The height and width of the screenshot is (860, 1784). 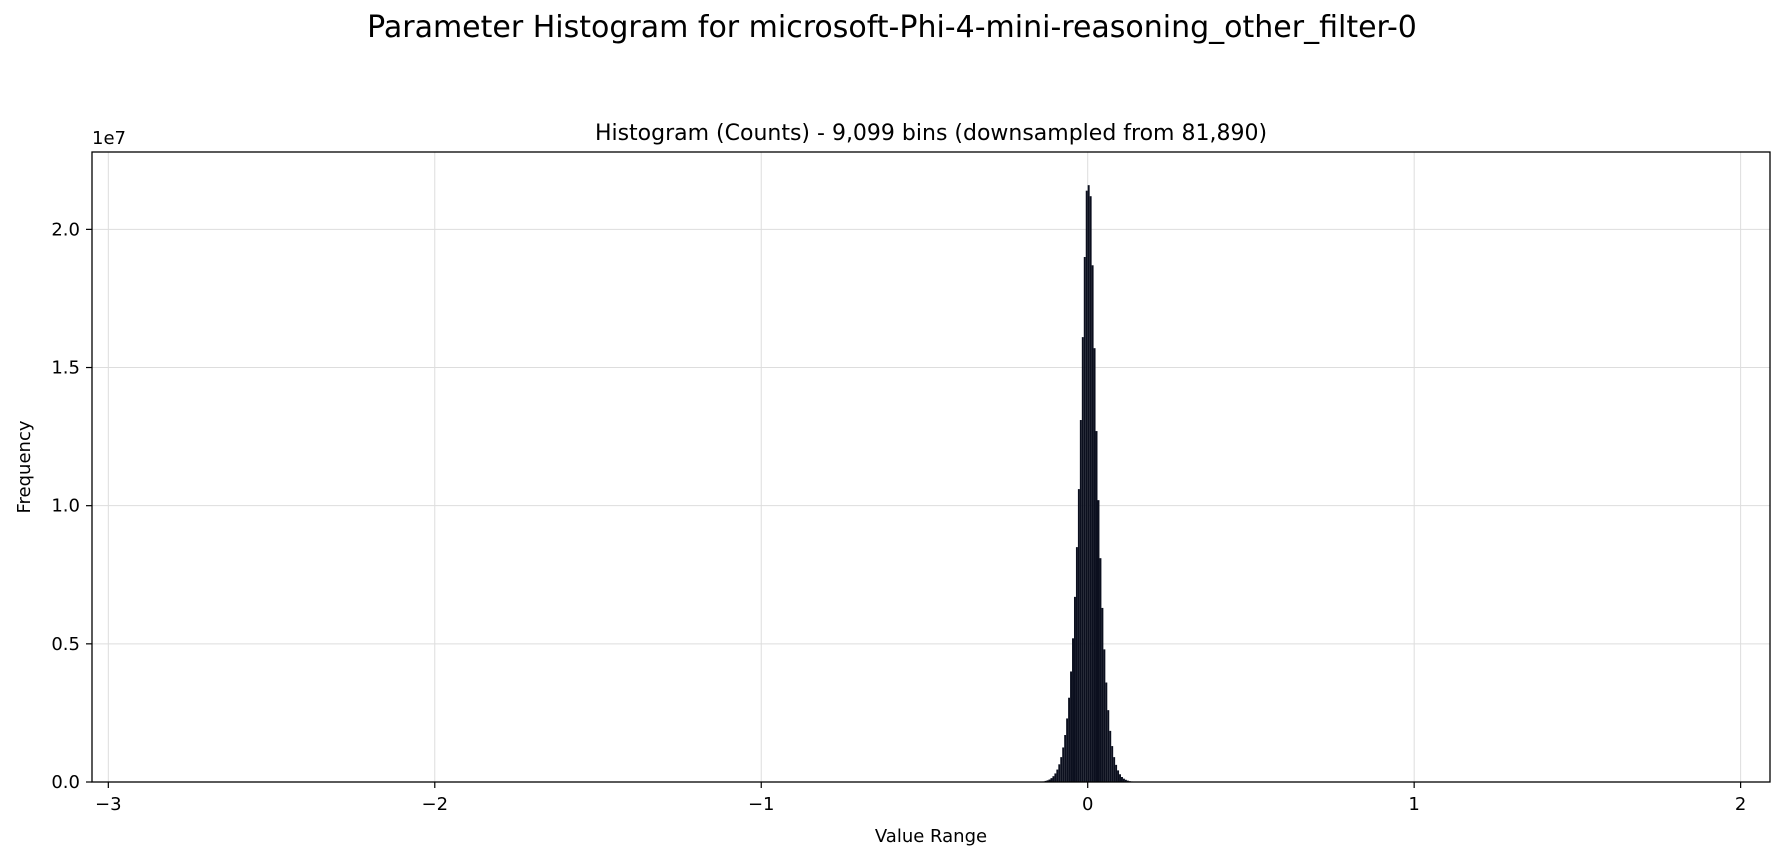 What do you see at coordinates (65, 644) in the screenshot?
I see `y-tick-label: 0.5` at bounding box center [65, 644].